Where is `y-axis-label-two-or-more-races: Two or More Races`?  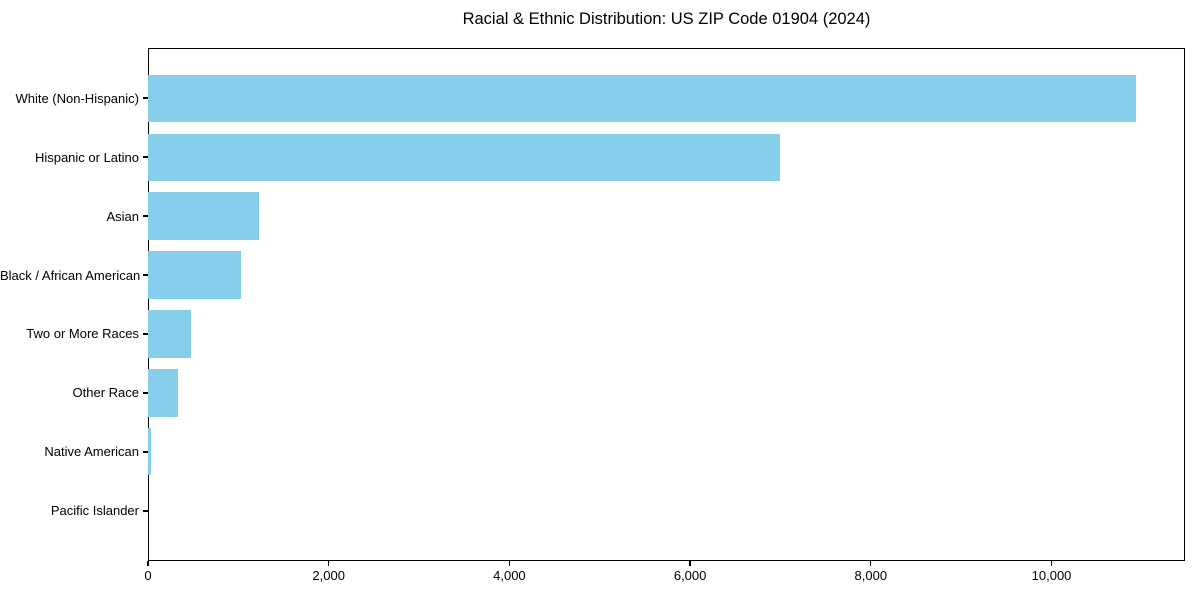 y-axis-label-two-or-more-races: Two or More Races is located at coordinates (82, 334).